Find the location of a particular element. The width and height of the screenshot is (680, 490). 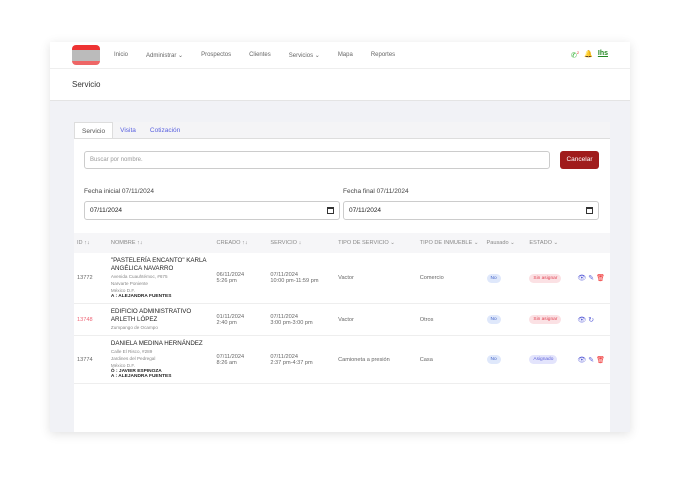

refresh-icon: ↻ is located at coordinates (591, 320).